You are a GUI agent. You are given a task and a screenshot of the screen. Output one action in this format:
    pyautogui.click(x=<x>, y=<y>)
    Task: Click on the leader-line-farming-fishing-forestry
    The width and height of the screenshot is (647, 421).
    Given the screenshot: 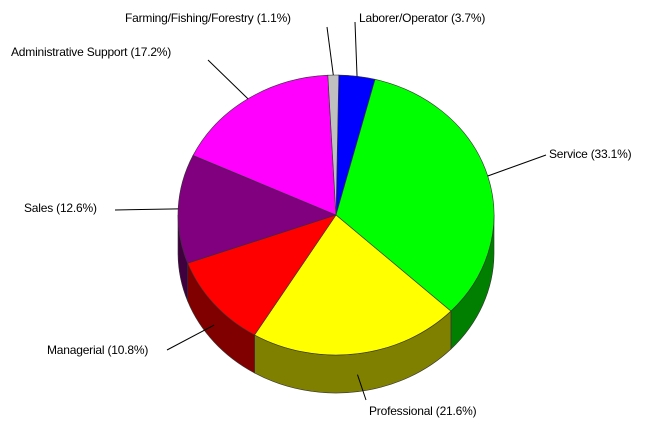 What is the action you would take?
    pyautogui.click(x=330, y=51)
    